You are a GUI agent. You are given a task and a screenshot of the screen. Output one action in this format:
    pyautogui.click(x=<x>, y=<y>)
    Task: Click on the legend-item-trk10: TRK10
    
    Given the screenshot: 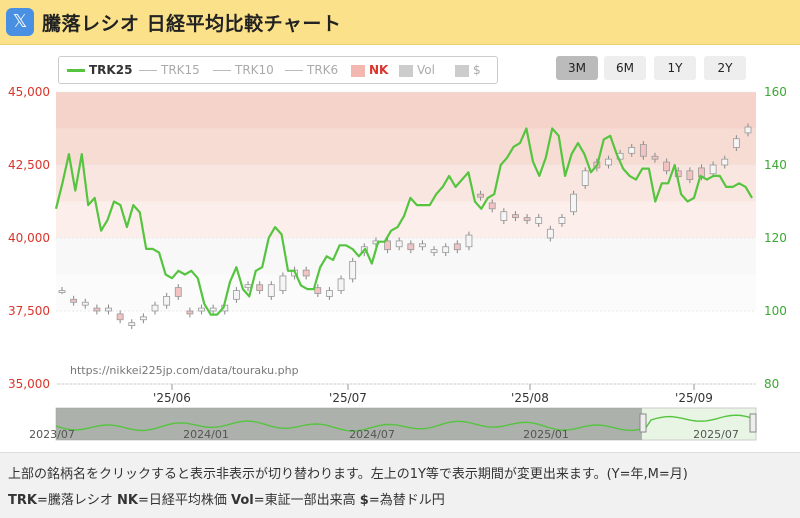 What is the action you would take?
    pyautogui.click(x=243, y=70)
    